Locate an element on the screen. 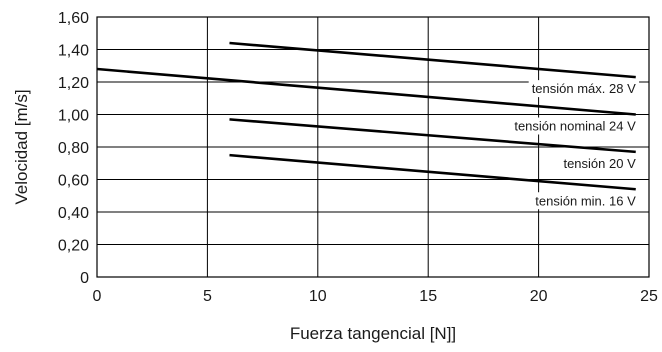 The height and width of the screenshot is (352, 662). series-label: tensión min. 16 V is located at coordinates (585, 200).